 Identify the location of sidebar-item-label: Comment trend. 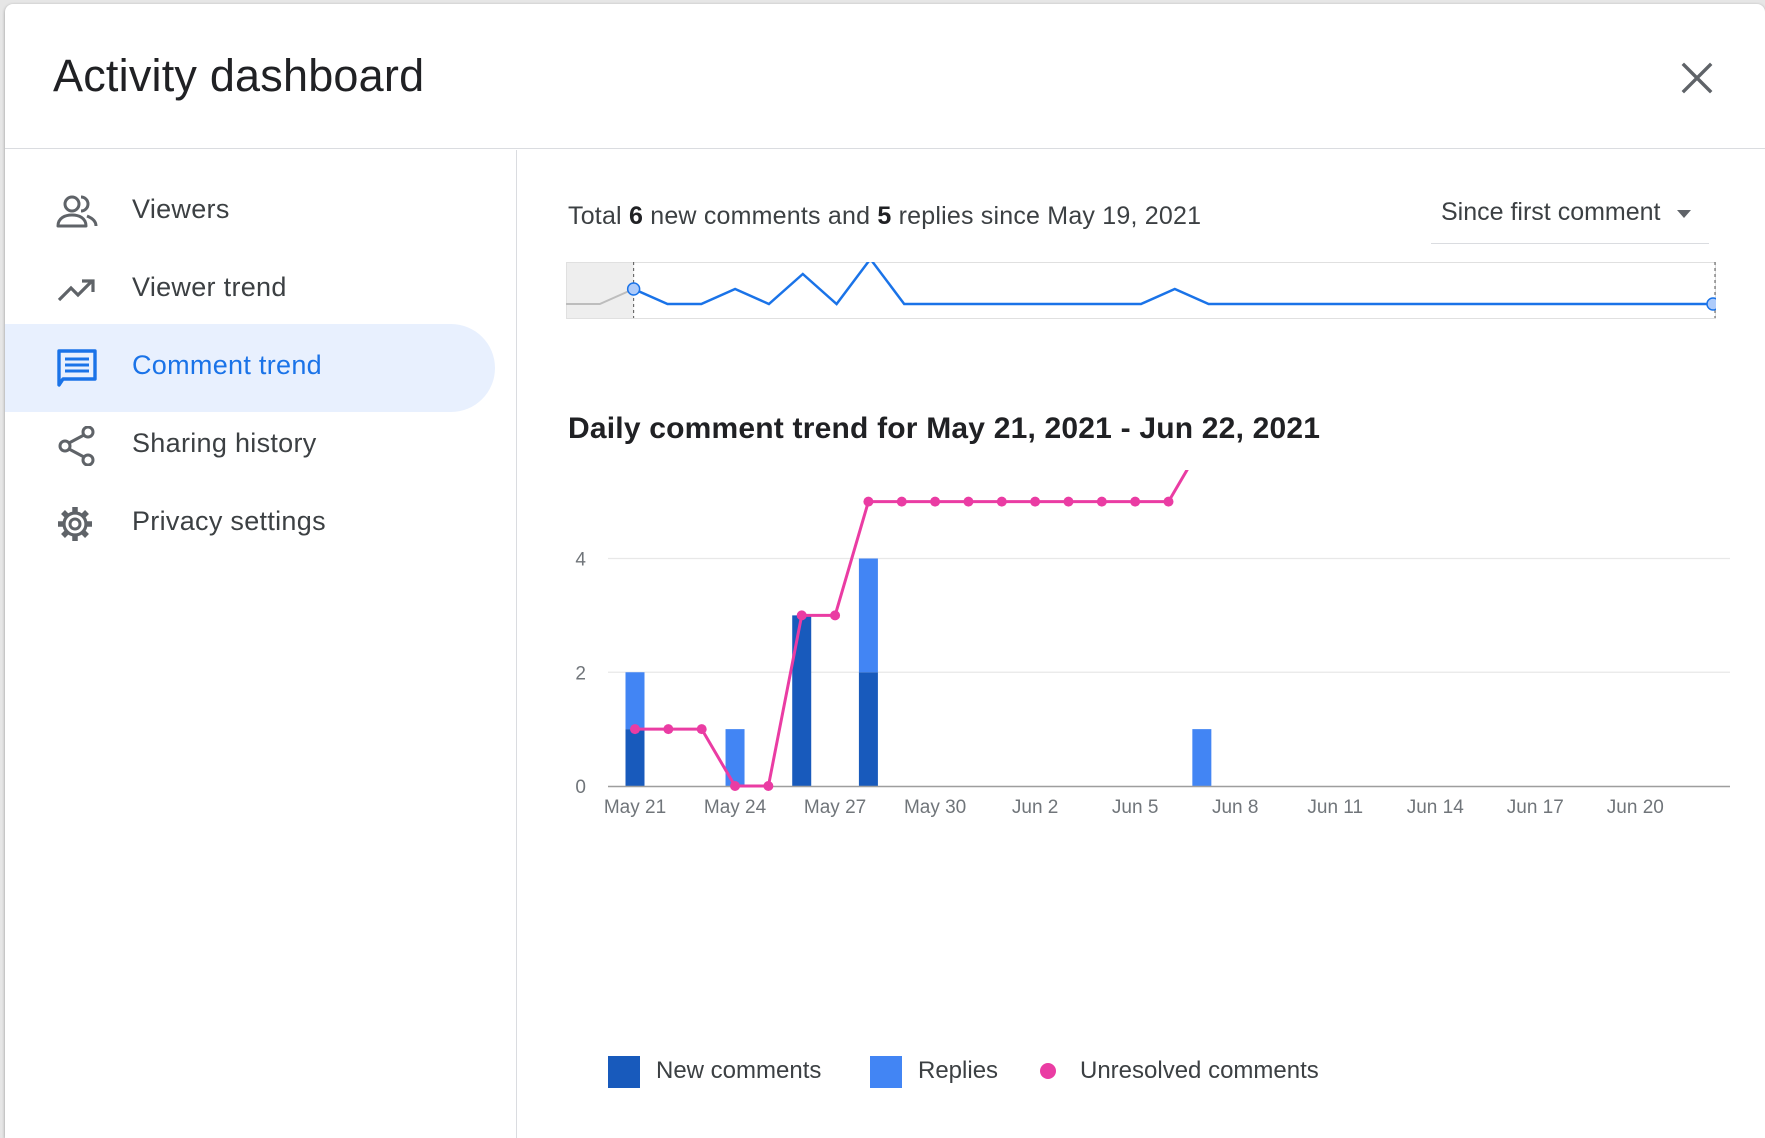
(227, 365).